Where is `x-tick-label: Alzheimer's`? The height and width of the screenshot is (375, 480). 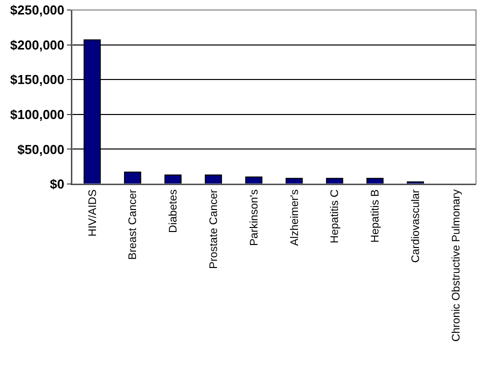 x-tick-label: Alzheimer's is located at coordinates (294, 217).